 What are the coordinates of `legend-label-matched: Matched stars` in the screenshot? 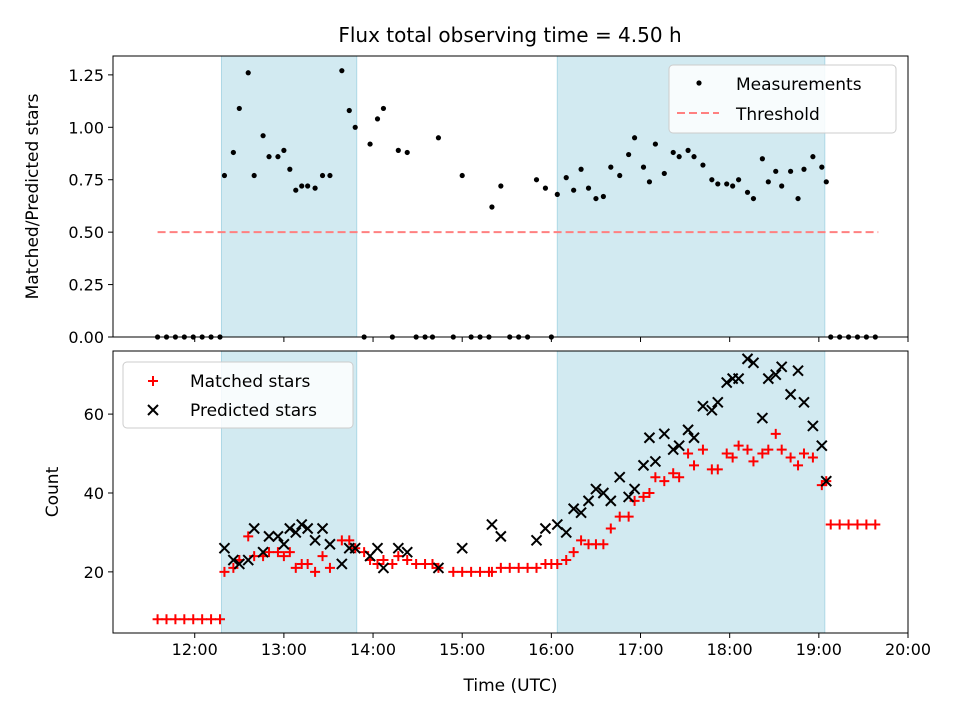 It's located at (250, 382).